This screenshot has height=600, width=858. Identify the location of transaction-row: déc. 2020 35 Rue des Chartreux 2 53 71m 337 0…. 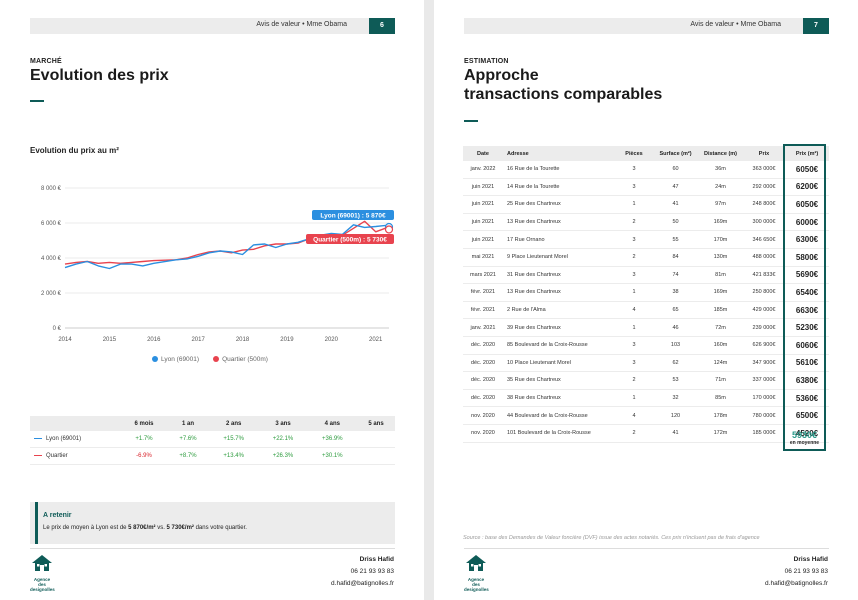
(646, 380).